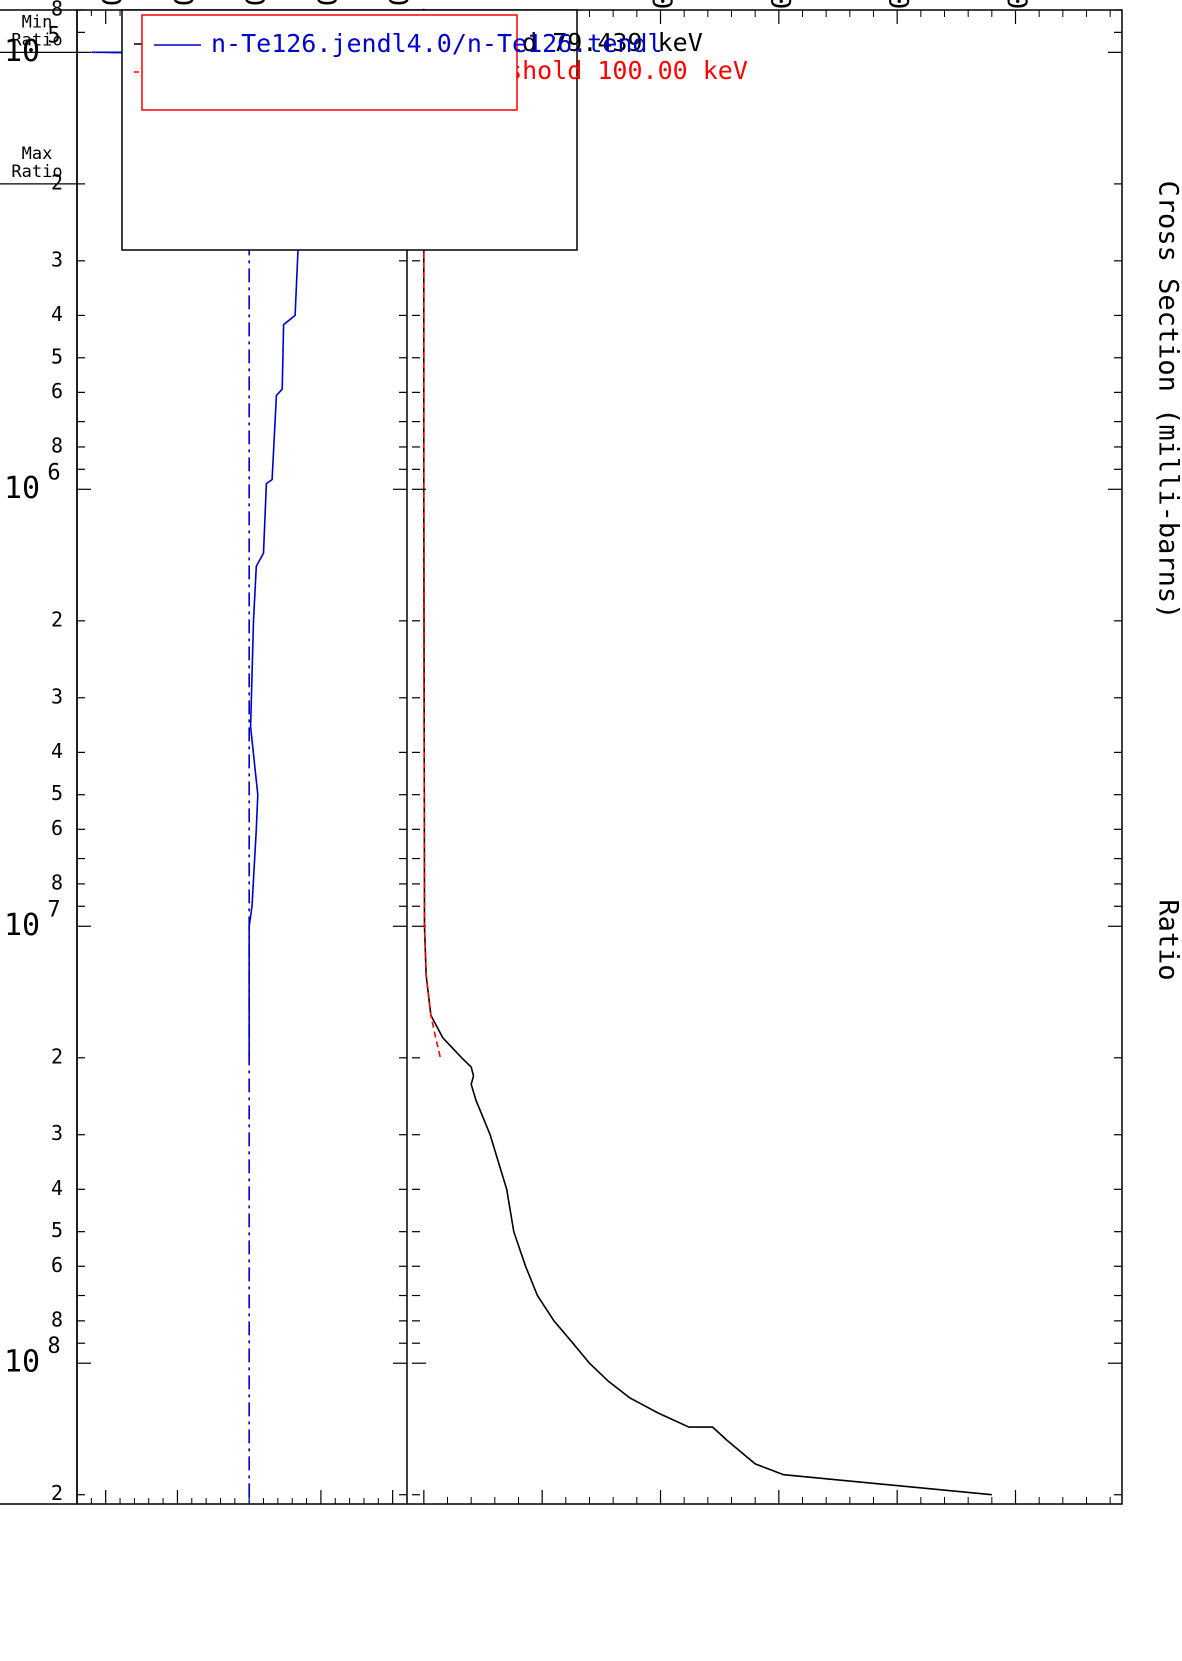 The height and width of the screenshot is (1661, 1182). Describe the element at coordinates (437, 43) in the screenshot. I see `legend-label-ratio: n-Te126.jendl4.0/n-Te126.tendl` at that location.